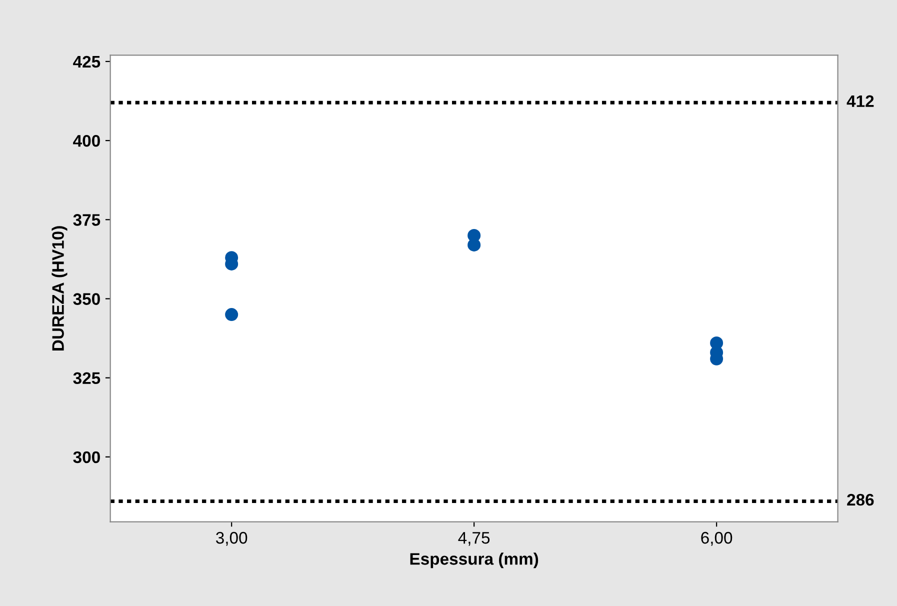 The width and height of the screenshot is (897, 606). Describe the element at coordinates (86, 220) in the screenshot. I see `y-tick-label: 375` at that location.